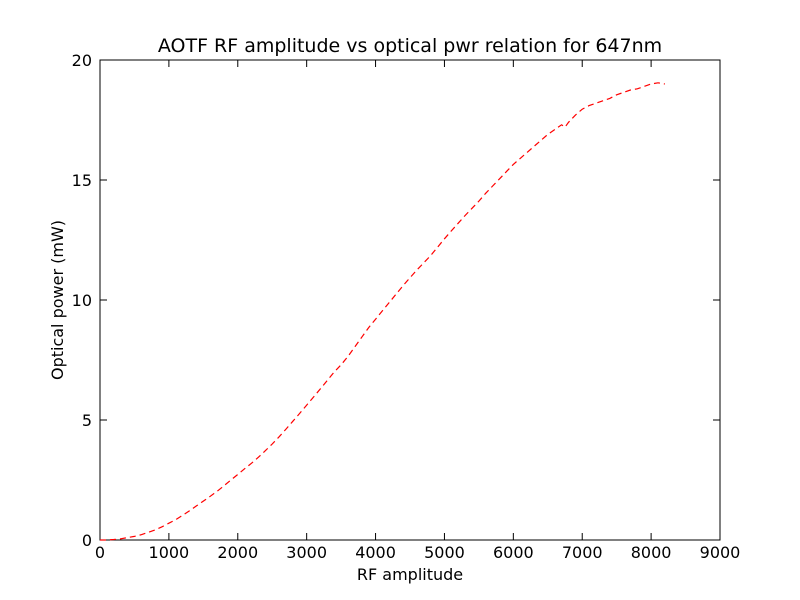 This screenshot has width=800, height=600. Describe the element at coordinates (87, 420) in the screenshot. I see `y-tick-label: 5` at that location.